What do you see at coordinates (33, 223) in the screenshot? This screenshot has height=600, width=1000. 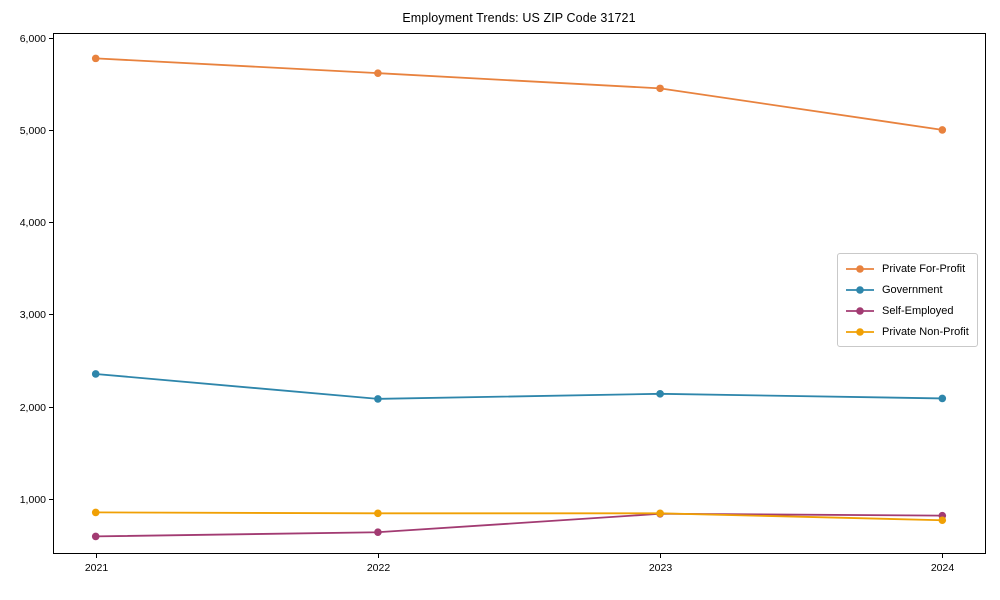 I see `y-tick-label: 4,000` at bounding box center [33, 223].